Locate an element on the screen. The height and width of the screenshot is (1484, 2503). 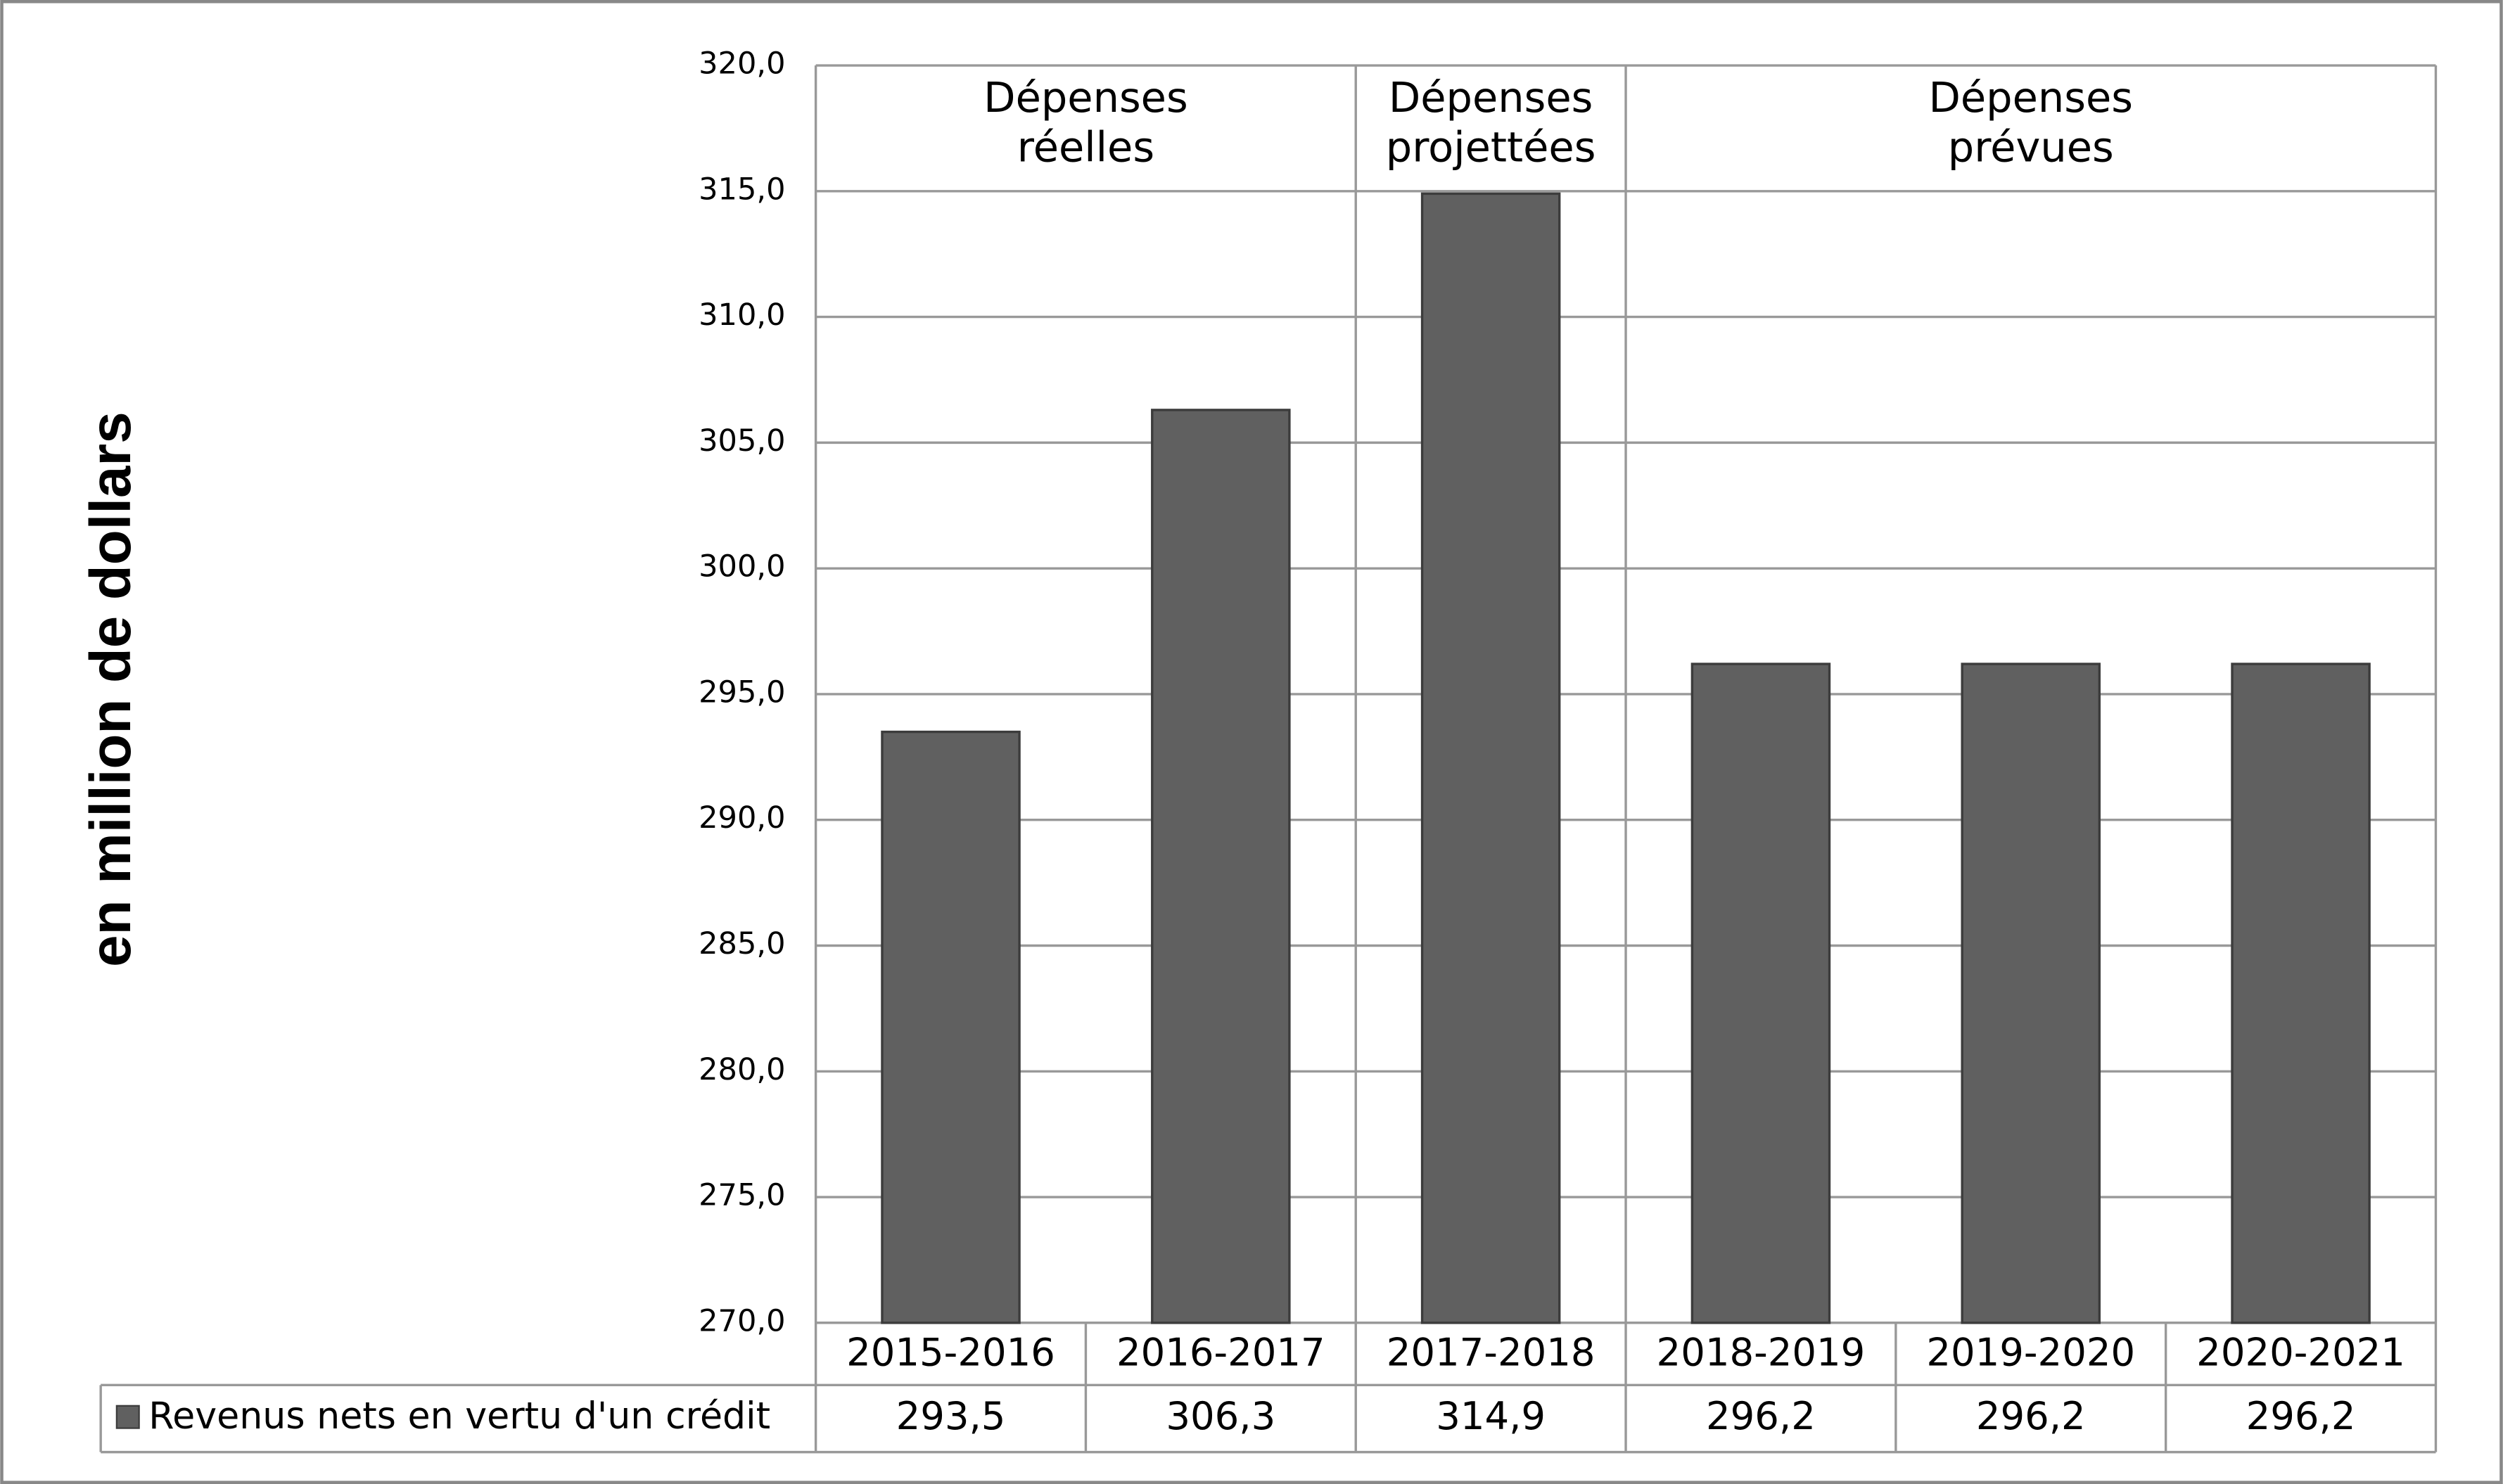
y-tick-label: 305,0 is located at coordinates (742, 441).